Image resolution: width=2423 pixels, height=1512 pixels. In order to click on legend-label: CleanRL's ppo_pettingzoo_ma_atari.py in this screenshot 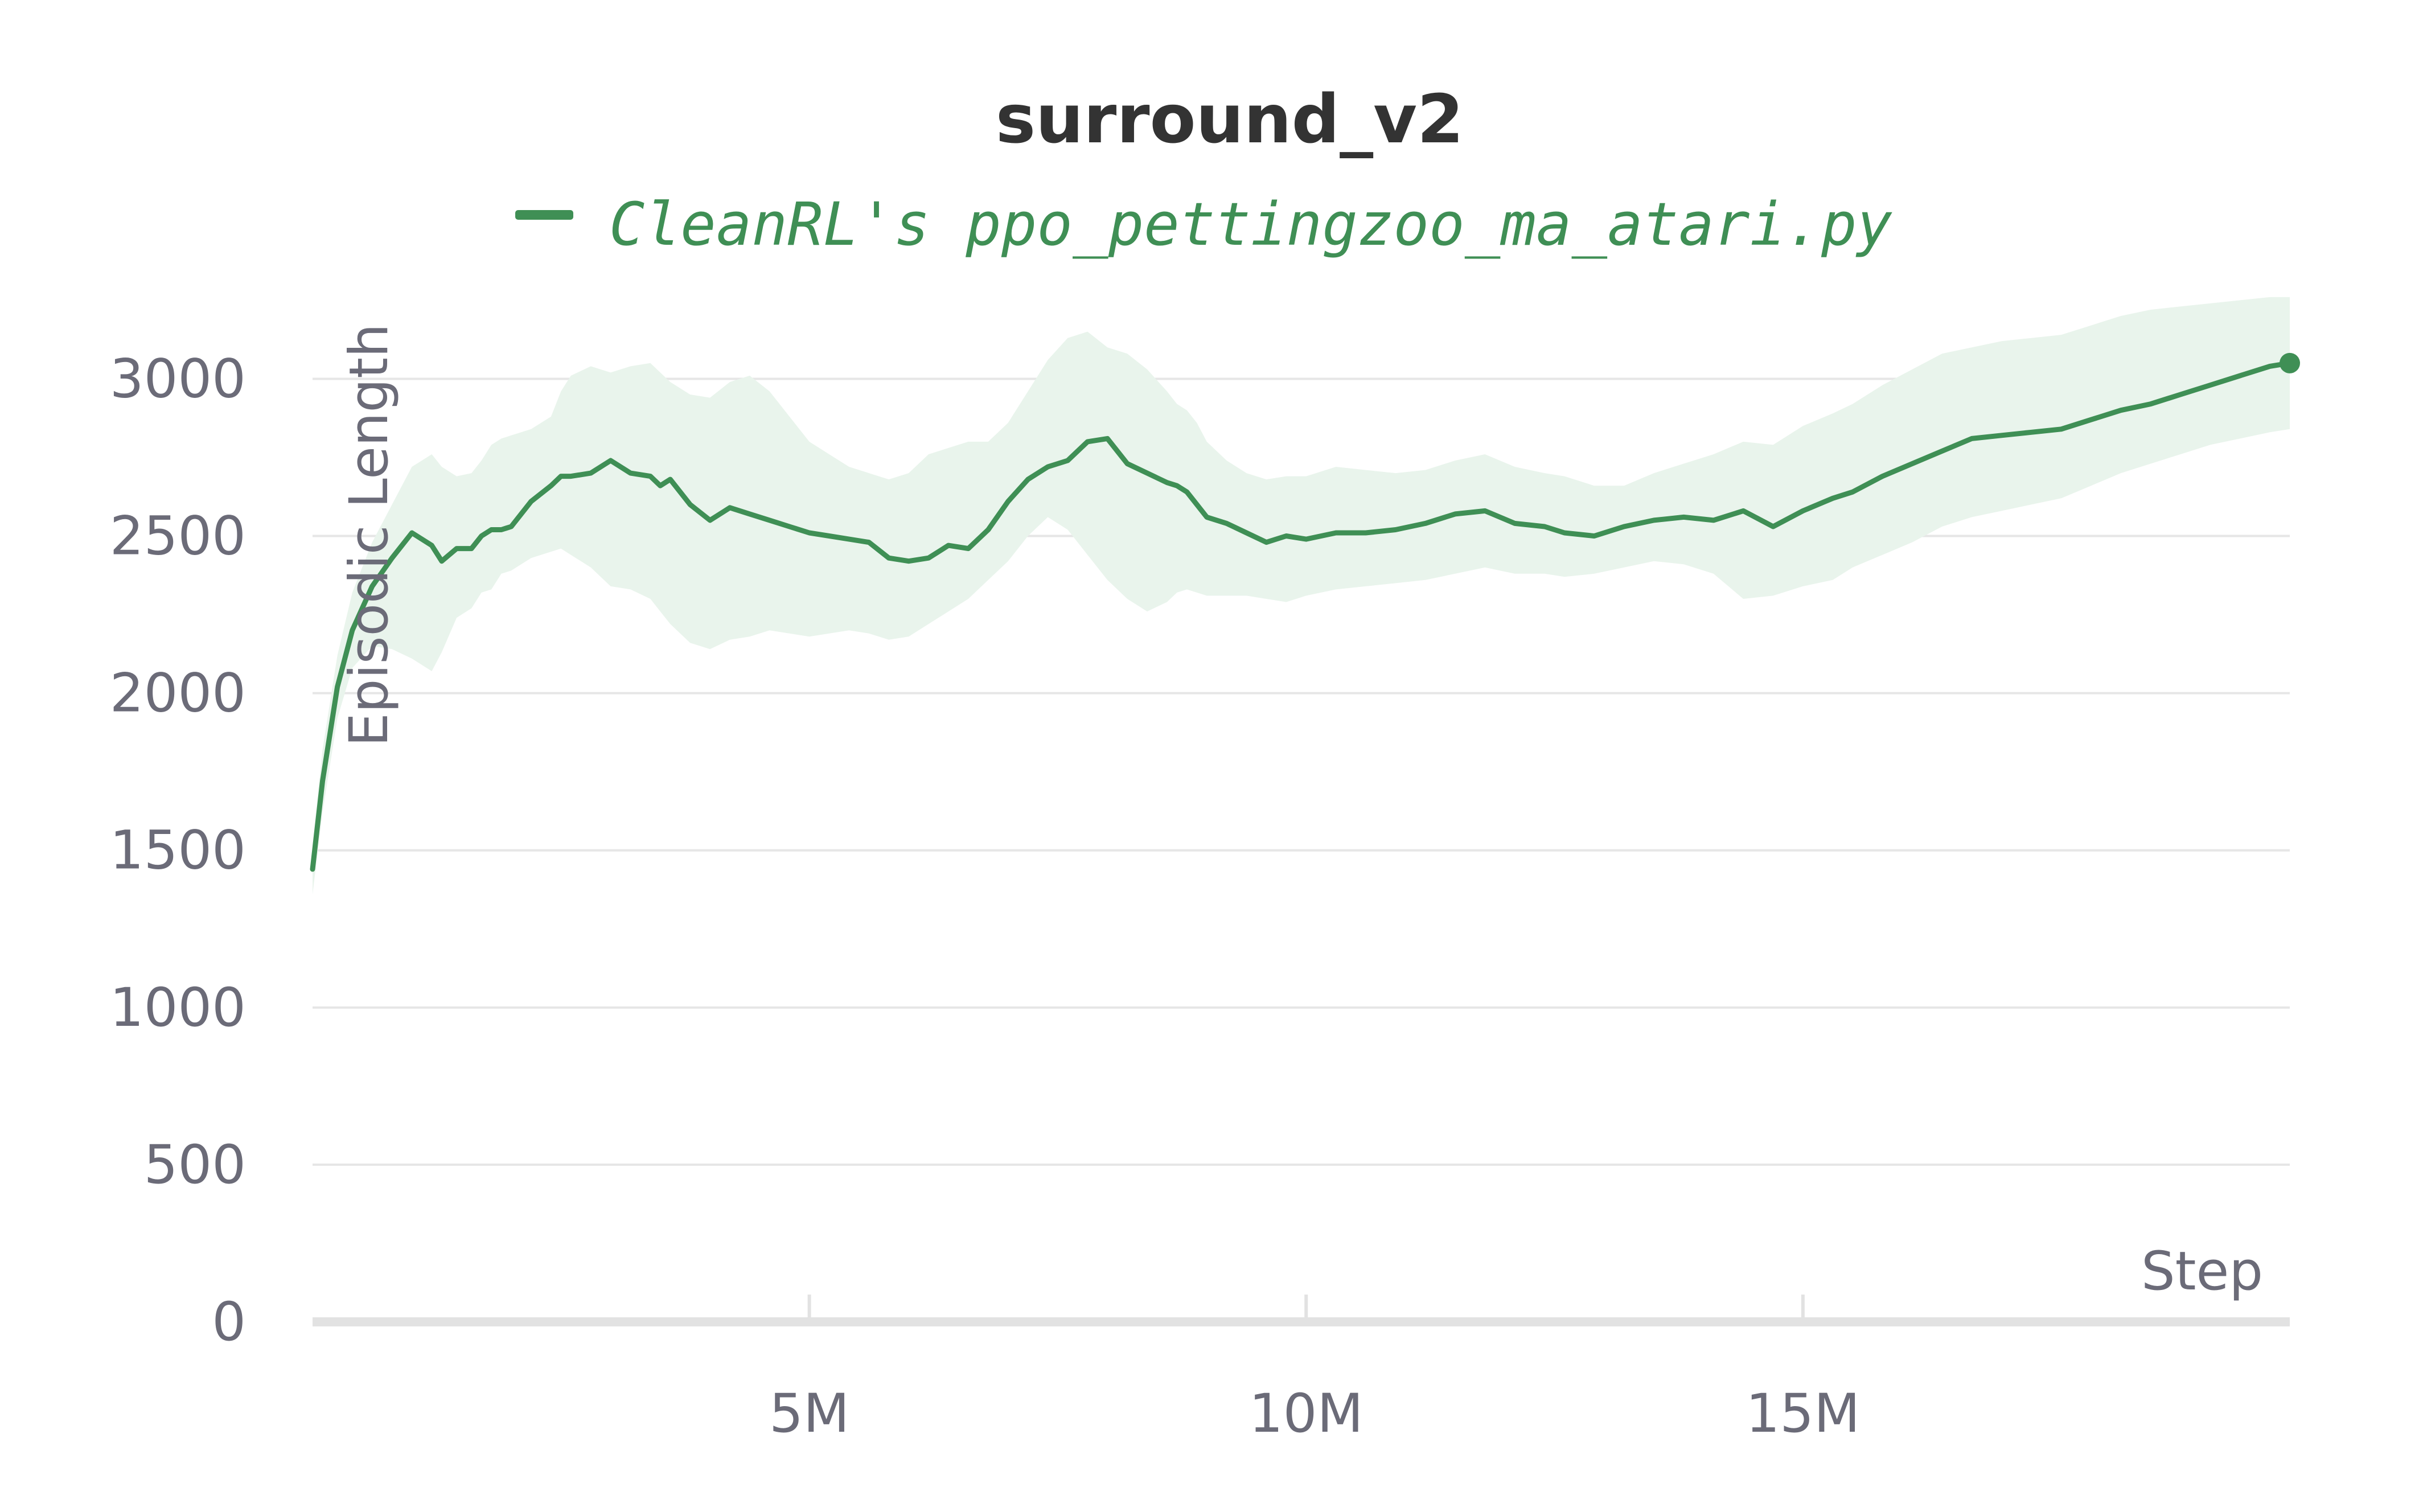, I will do `click(1250, 224)`.